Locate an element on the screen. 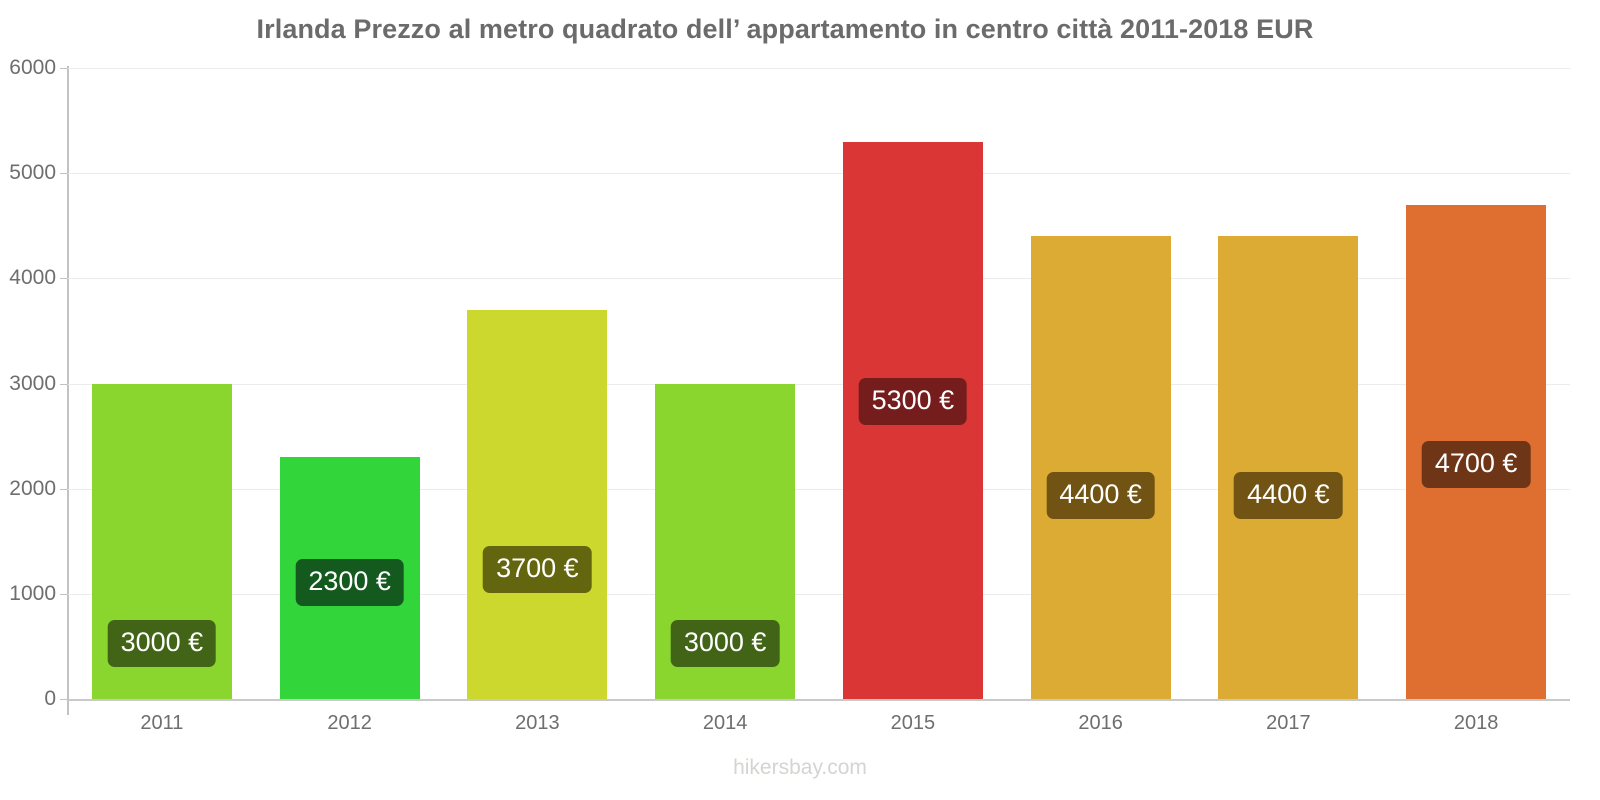 The height and width of the screenshot is (800, 1600). y-axis-tick-label: 4000 is located at coordinates (32, 278).